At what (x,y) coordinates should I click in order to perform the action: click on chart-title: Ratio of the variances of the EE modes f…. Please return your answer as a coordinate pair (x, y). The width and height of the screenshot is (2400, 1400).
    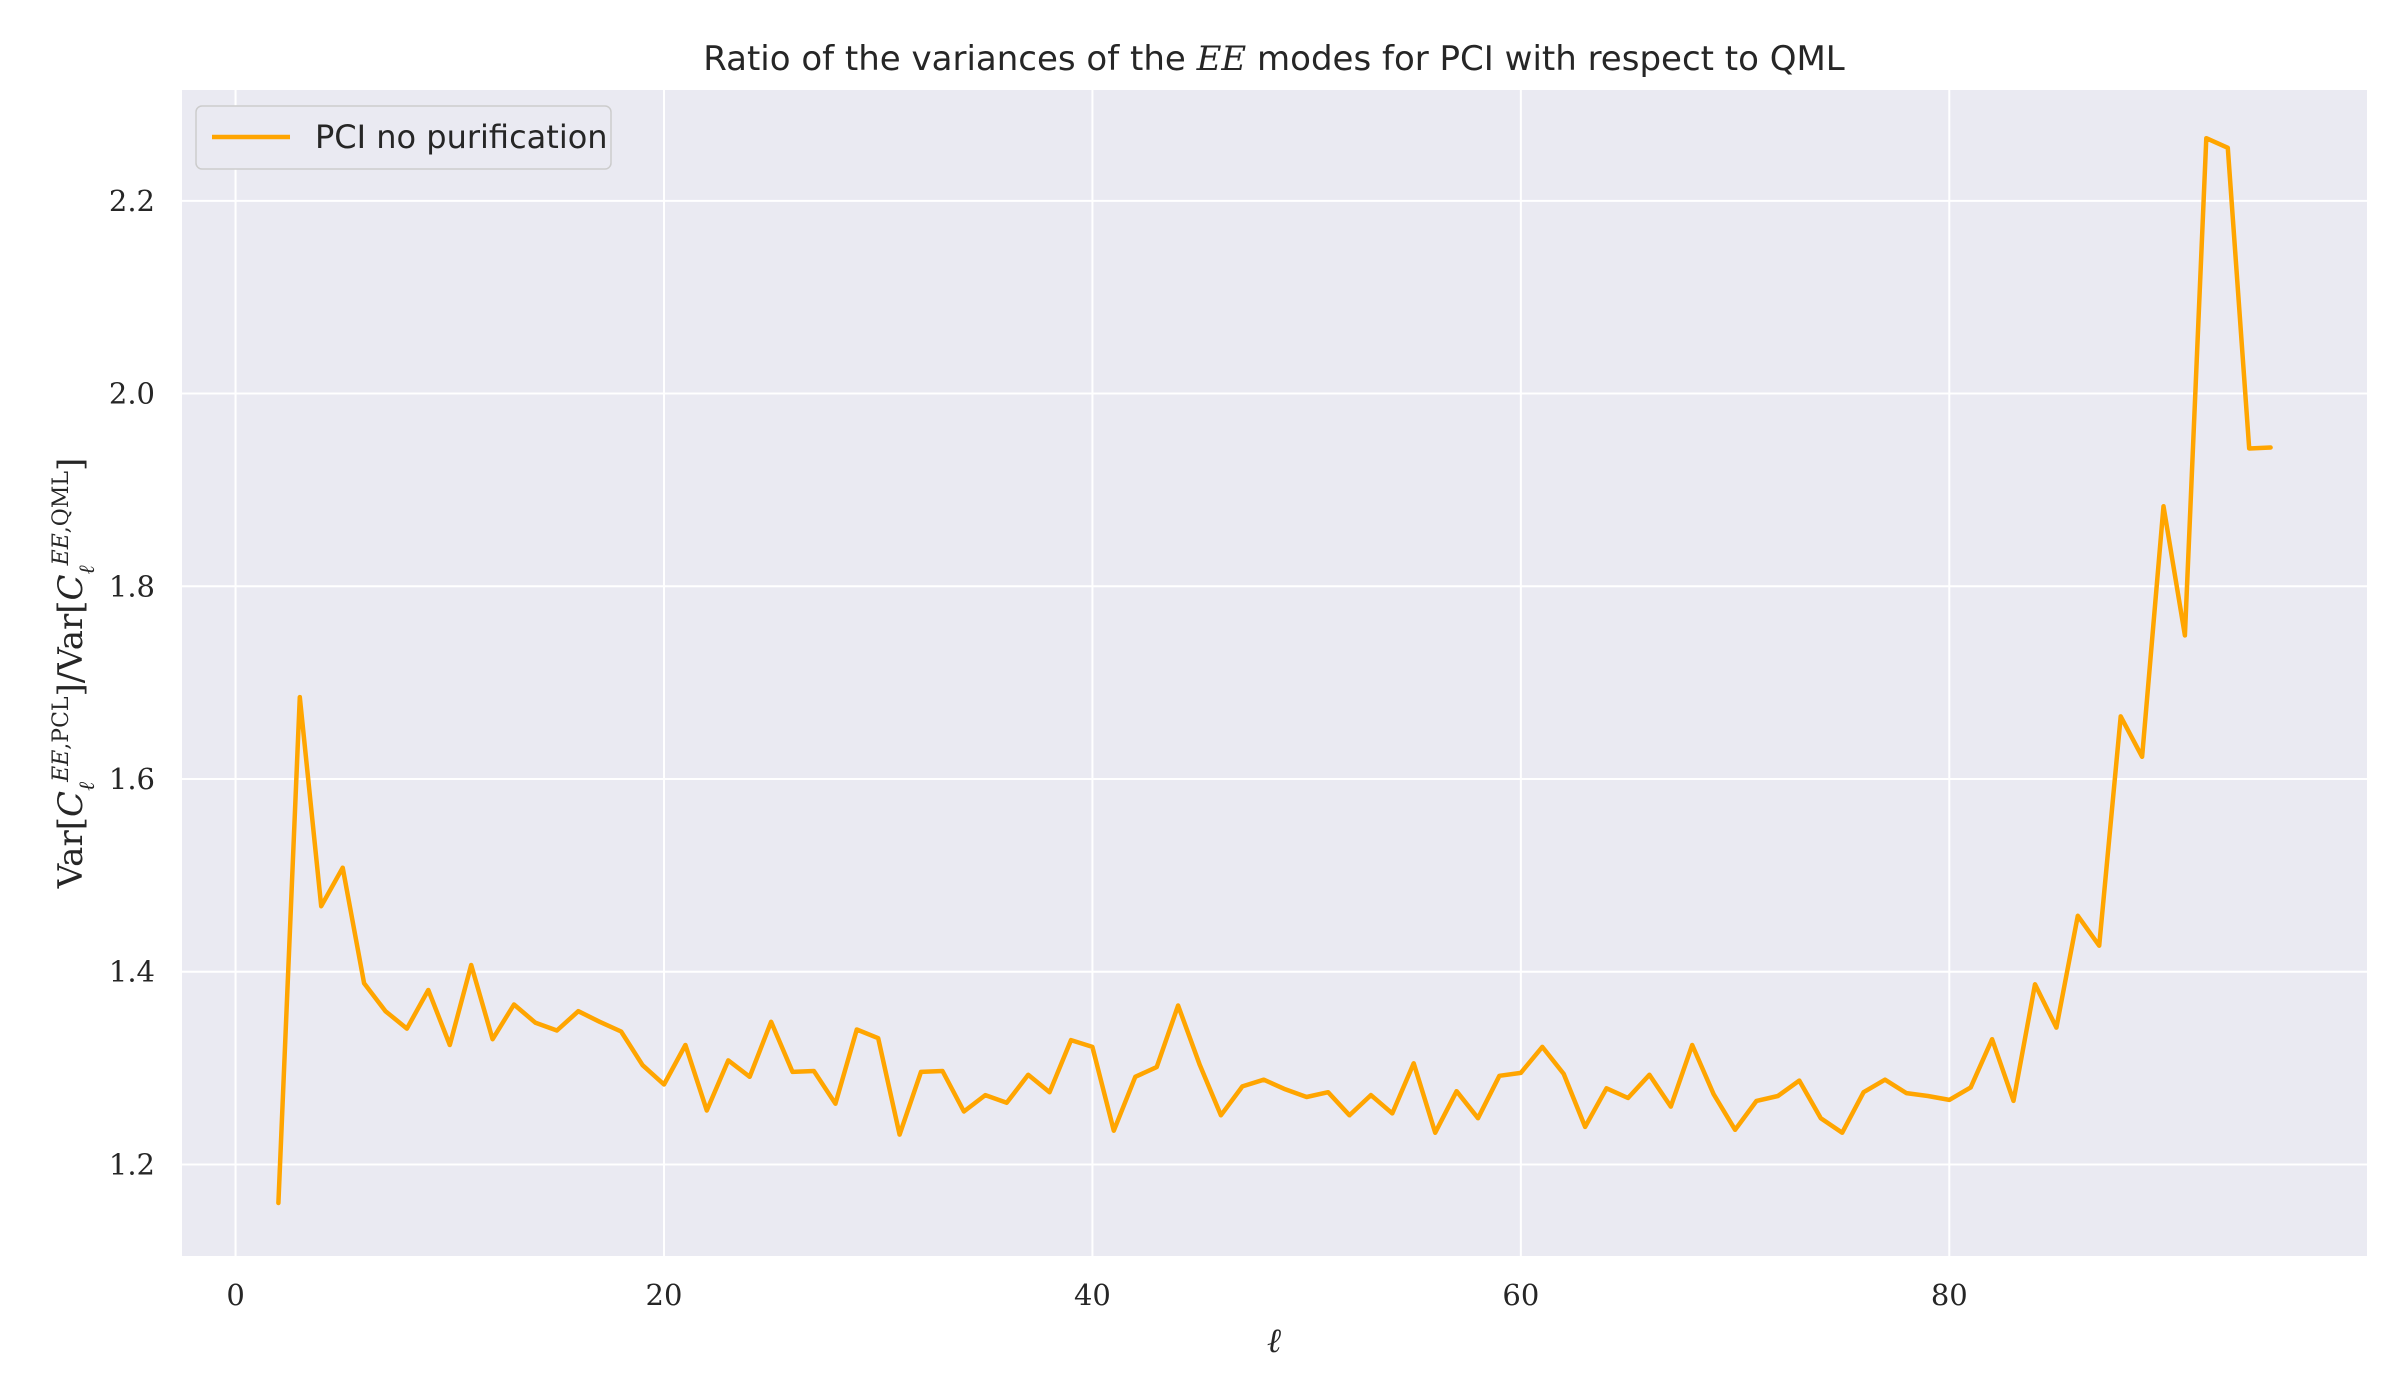
    Looking at the image, I should click on (1274, 59).